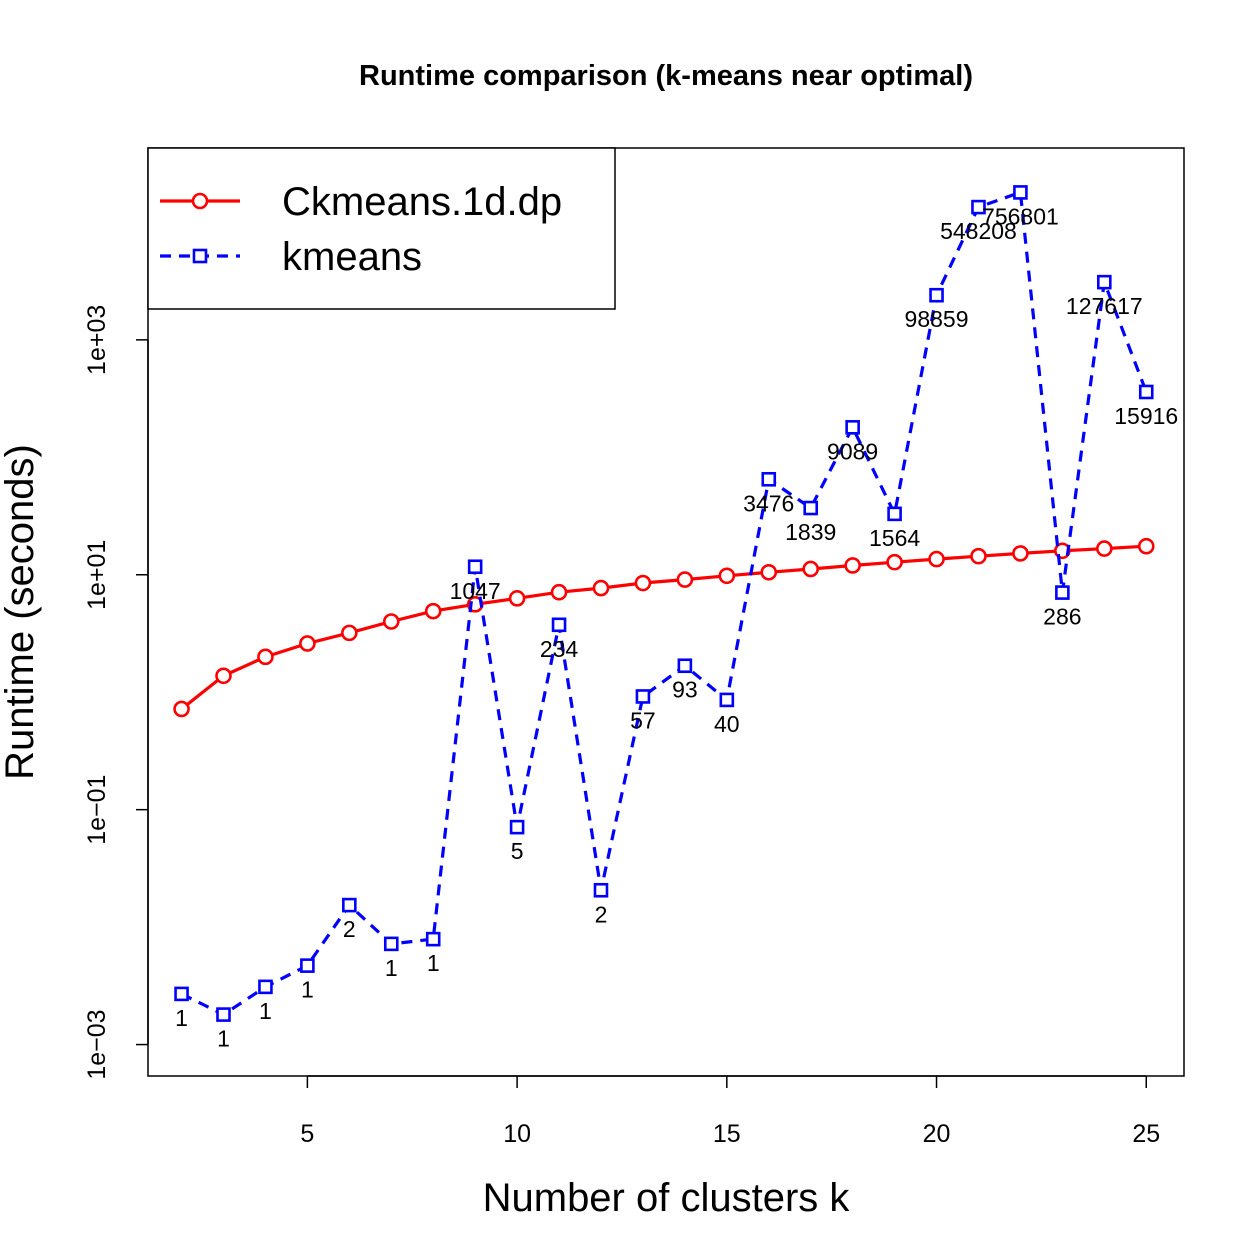 This screenshot has width=1260, height=1260. I want to click on point-label: 57, so click(643, 720).